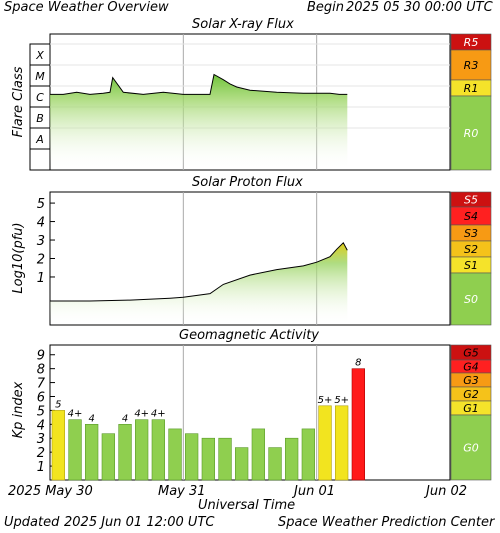  Describe the element at coordinates (199, 271) in the screenshot. I see `proton-flux-line` at that location.